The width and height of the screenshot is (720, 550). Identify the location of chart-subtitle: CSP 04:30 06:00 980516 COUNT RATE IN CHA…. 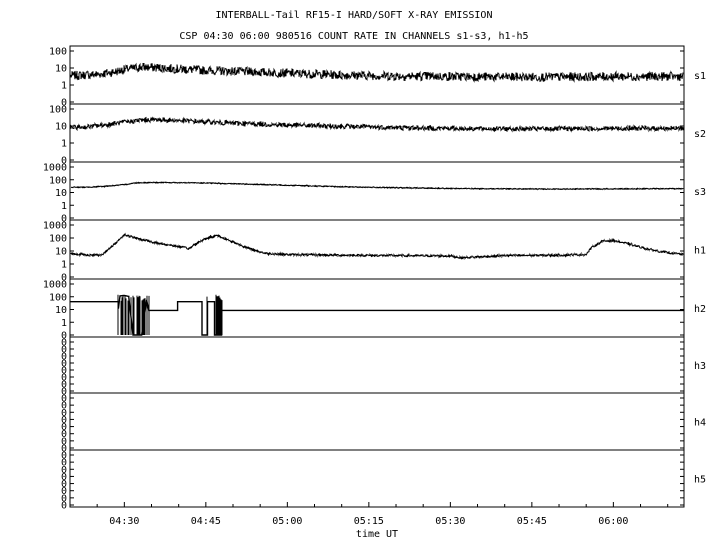
(353, 36).